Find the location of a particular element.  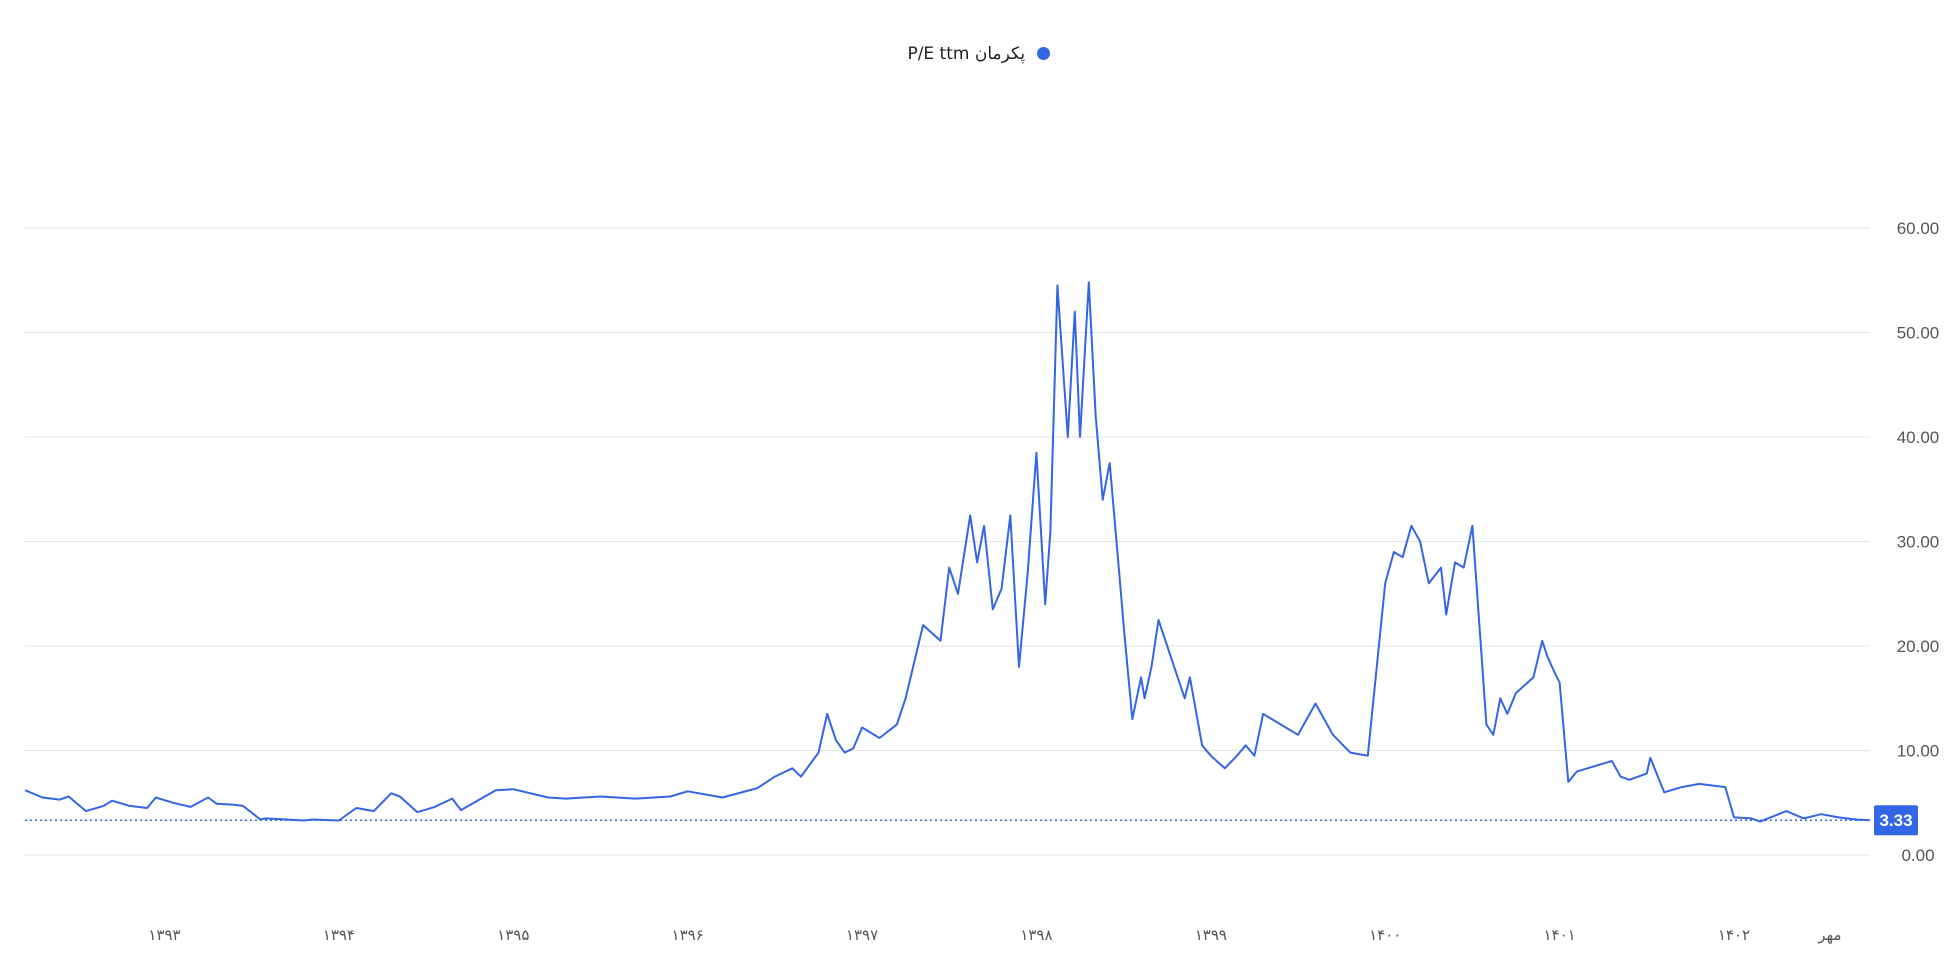

last-value-label: 3.33 is located at coordinates (1895, 820).